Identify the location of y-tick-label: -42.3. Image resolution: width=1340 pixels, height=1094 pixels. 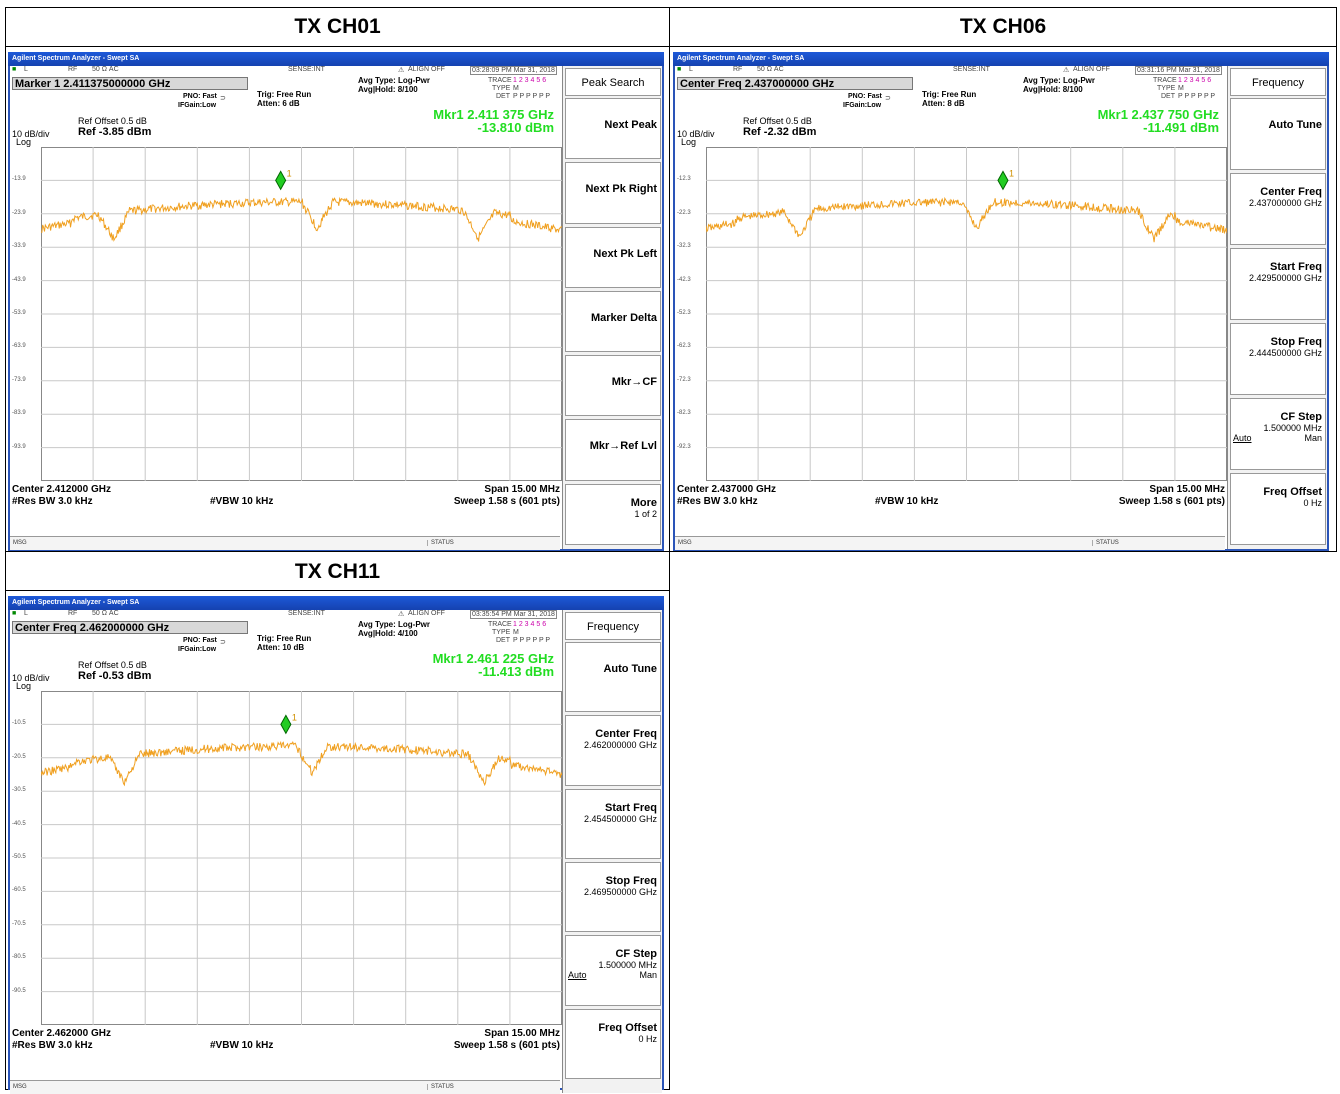
(684, 279).